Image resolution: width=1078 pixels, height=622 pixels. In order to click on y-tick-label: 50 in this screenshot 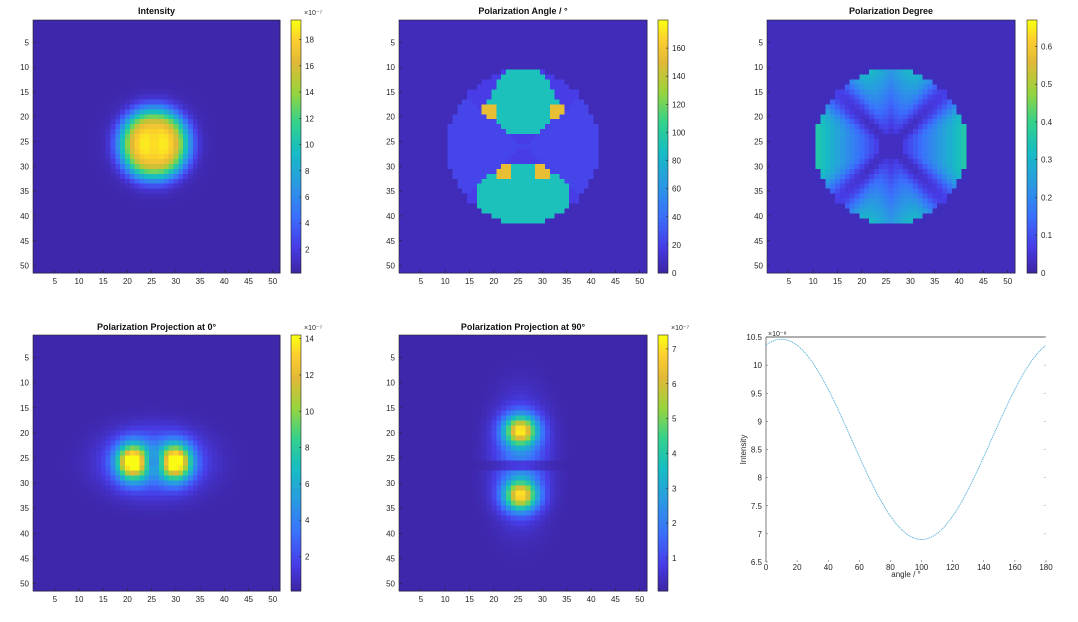, I will do `click(24, 266)`.